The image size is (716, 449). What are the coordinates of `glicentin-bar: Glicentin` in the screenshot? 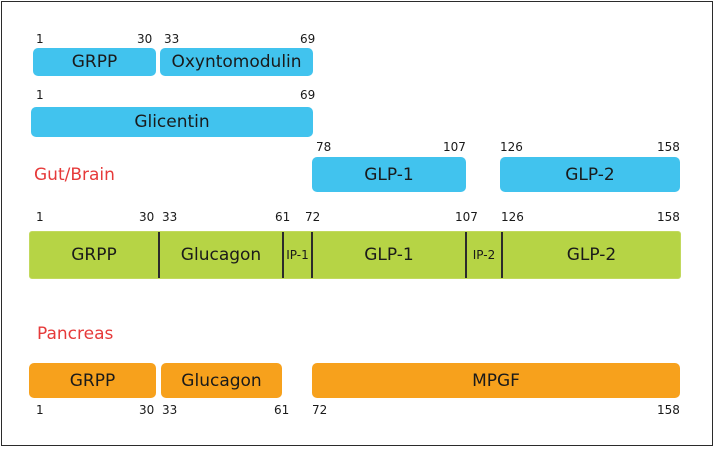 It's located at (172, 122).